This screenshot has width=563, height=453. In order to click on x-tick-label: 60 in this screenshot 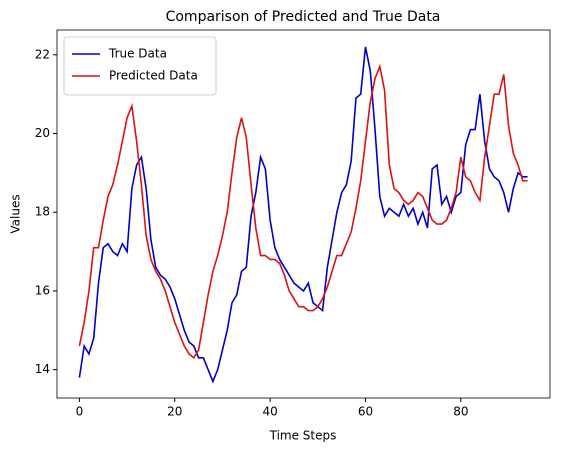, I will do `click(365, 412)`.